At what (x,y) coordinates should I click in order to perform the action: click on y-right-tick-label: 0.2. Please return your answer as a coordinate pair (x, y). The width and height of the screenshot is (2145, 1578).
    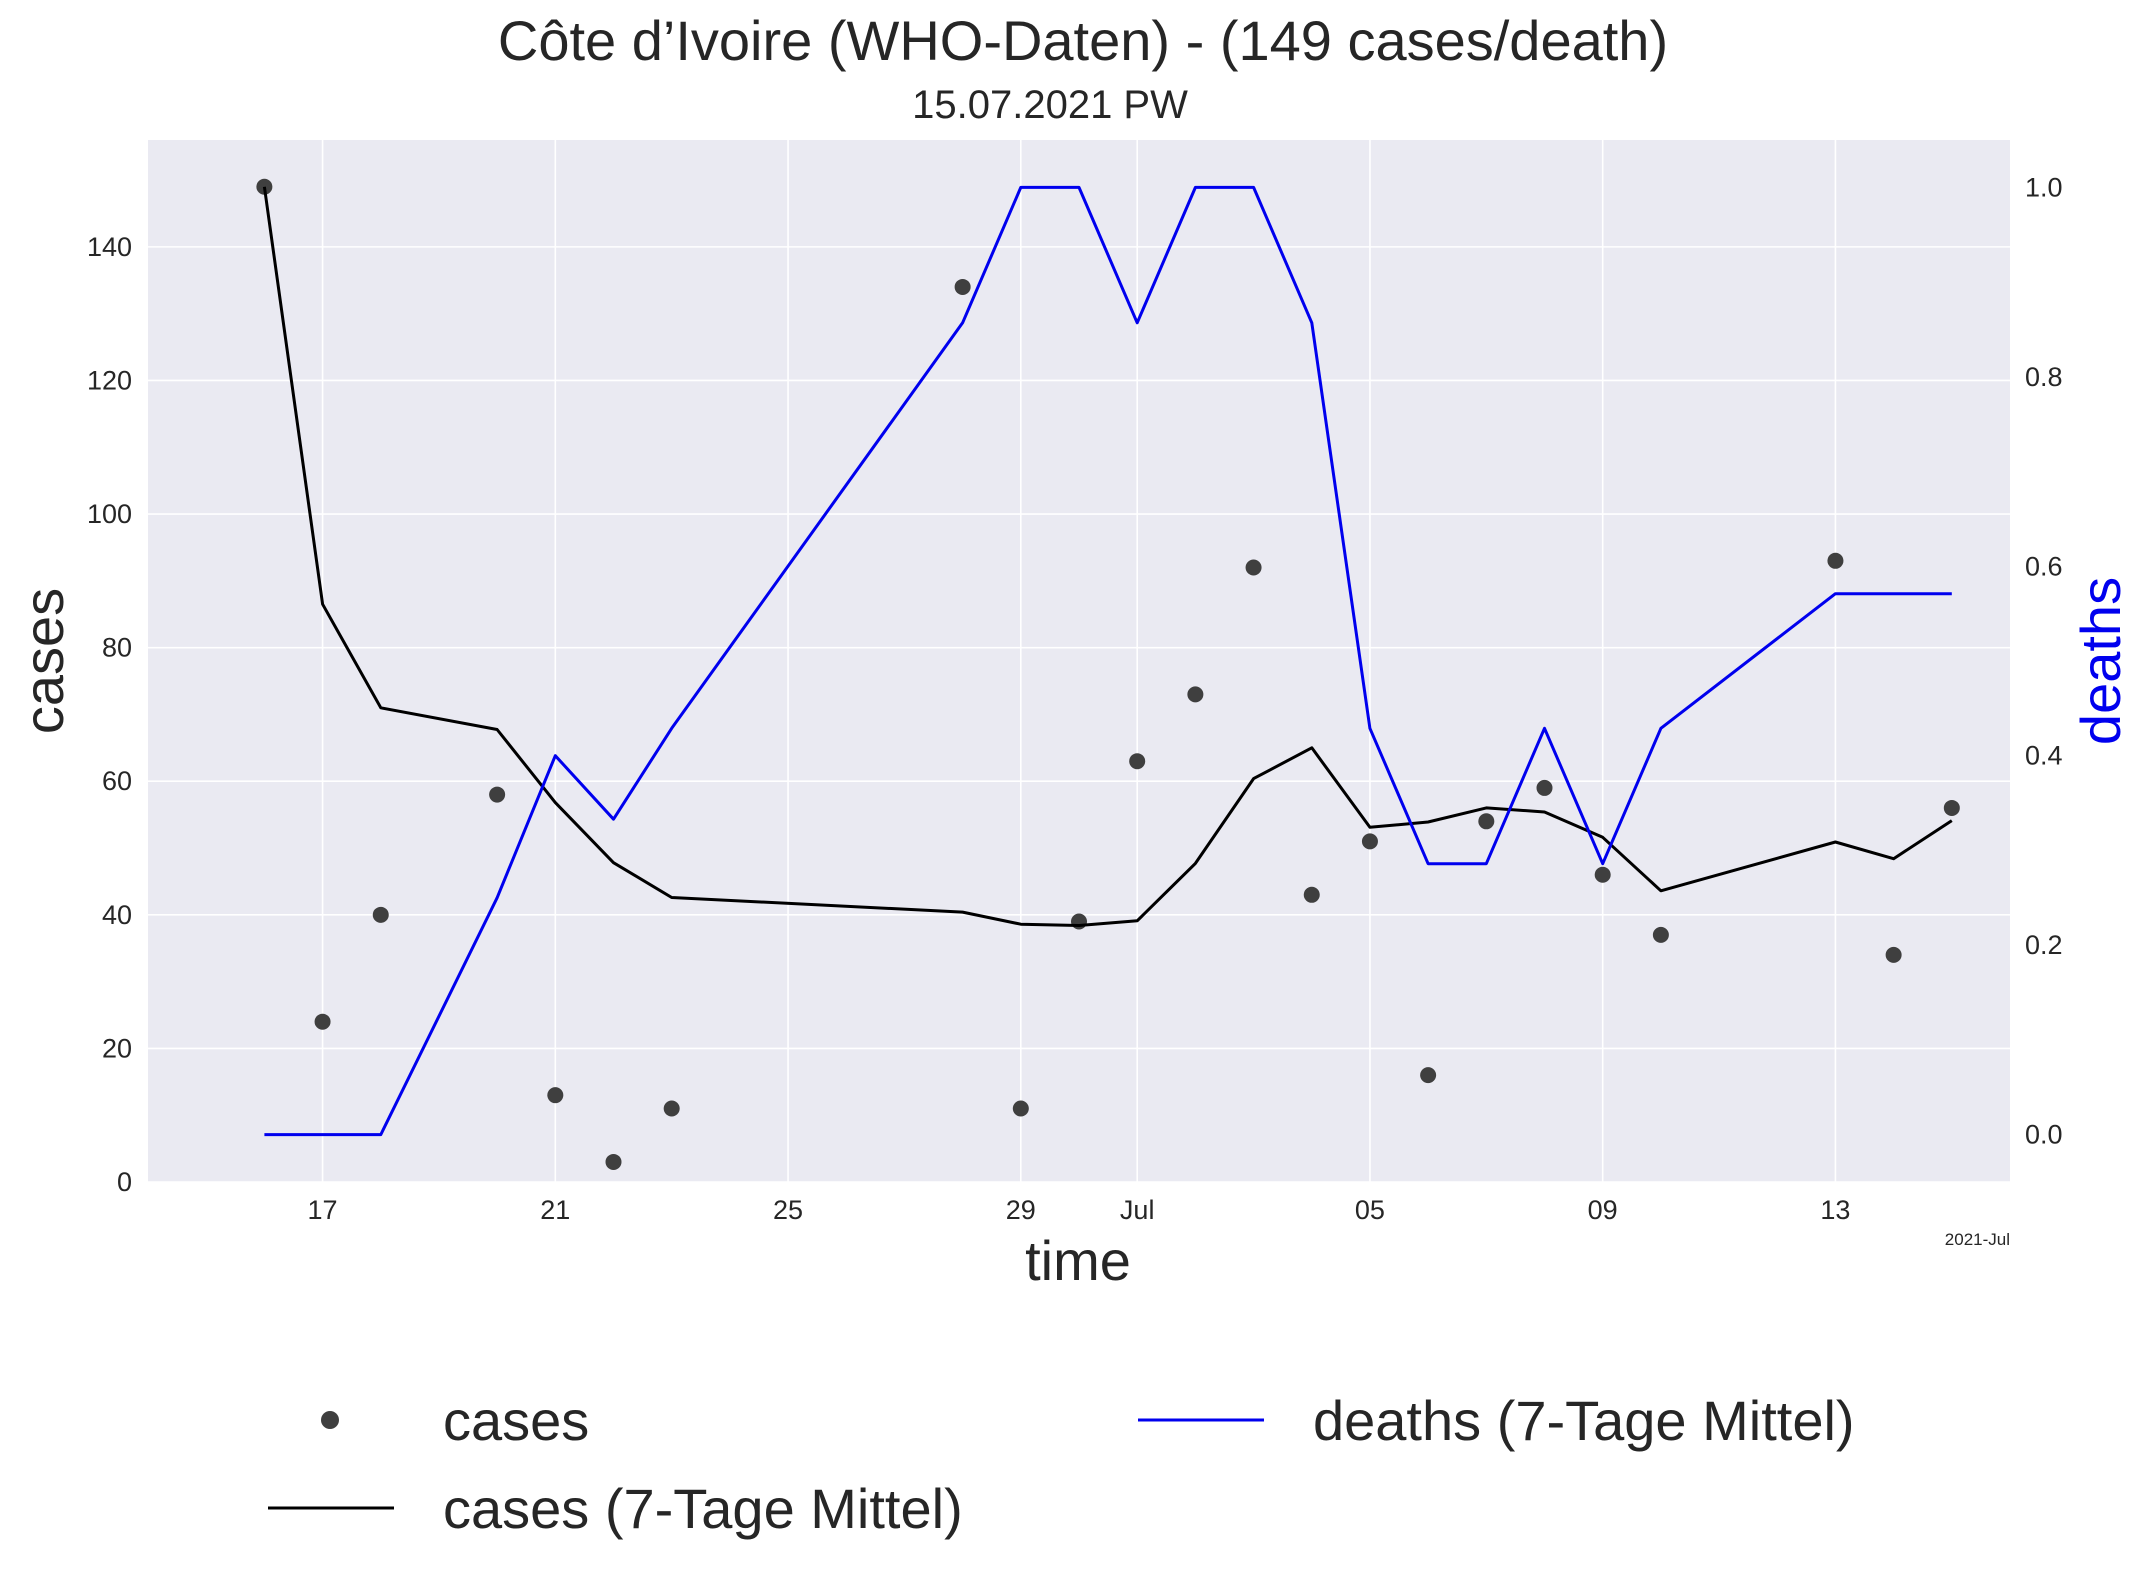
    Looking at the image, I should click on (2044, 945).